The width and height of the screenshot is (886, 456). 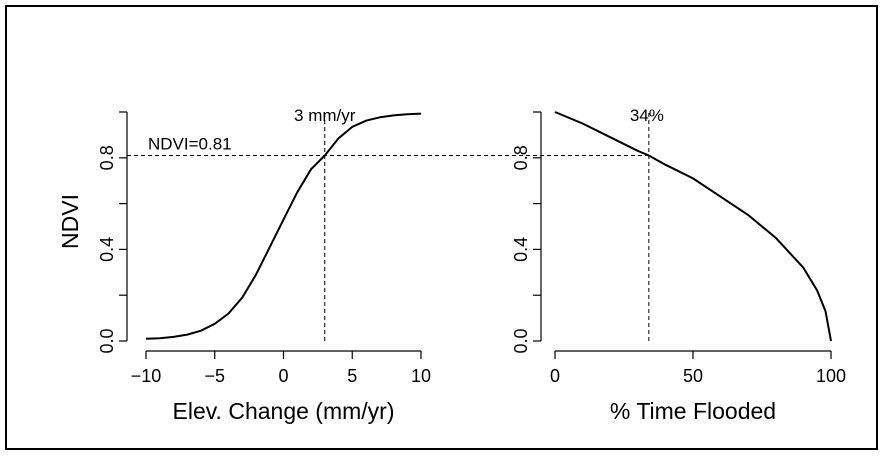 What do you see at coordinates (647, 115) in the screenshot?
I see `vline-annotation: 34%` at bounding box center [647, 115].